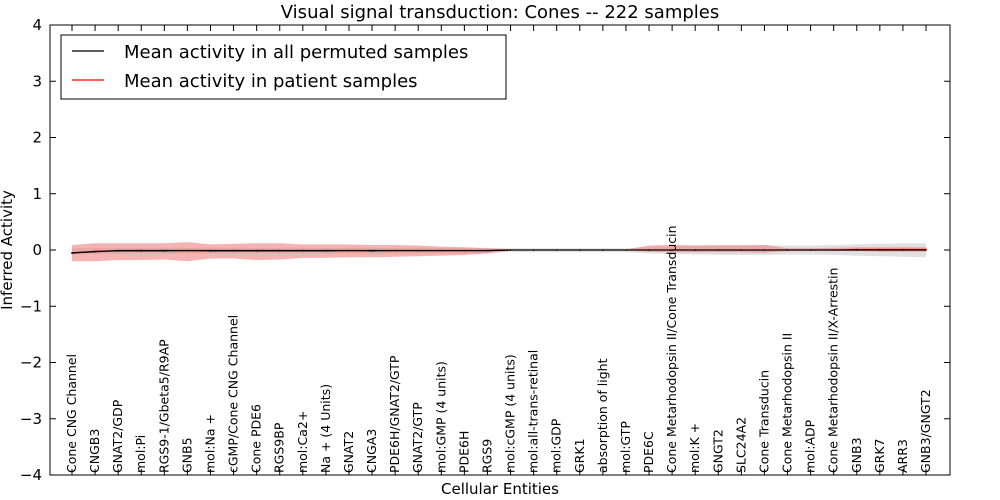 The height and width of the screenshot is (500, 1000). Describe the element at coordinates (233, 394) in the screenshot. I see `x-tick-label: cGMP/Cone CNG Channel` at that location.